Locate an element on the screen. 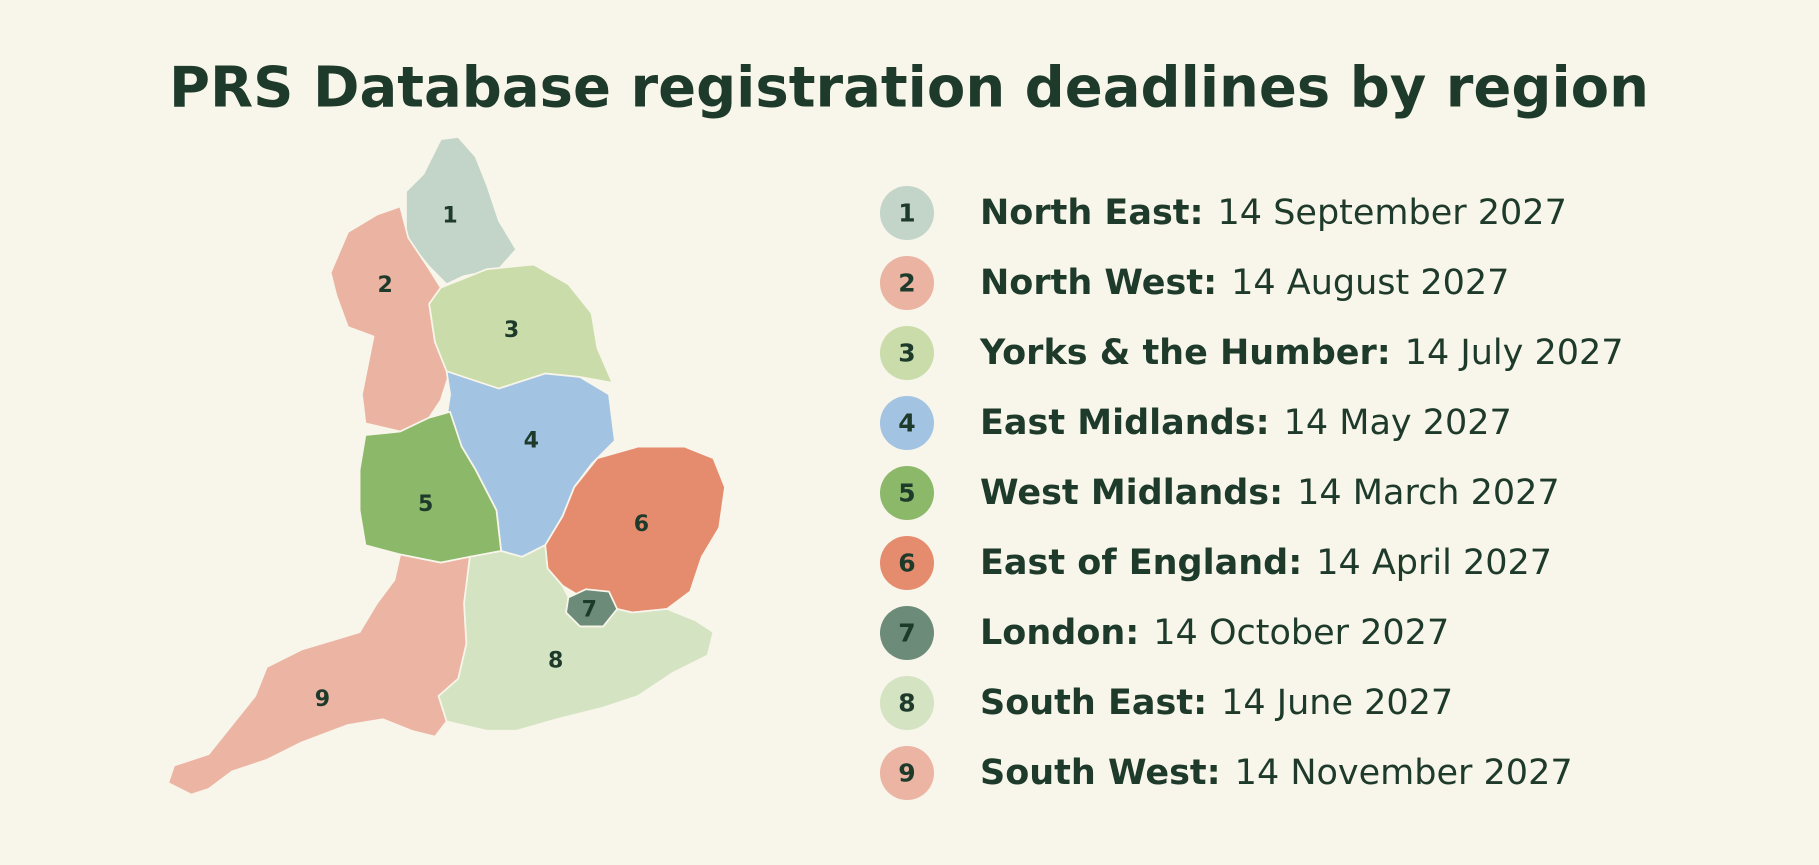  map-label: 6 is located at coordinates (641, 524).